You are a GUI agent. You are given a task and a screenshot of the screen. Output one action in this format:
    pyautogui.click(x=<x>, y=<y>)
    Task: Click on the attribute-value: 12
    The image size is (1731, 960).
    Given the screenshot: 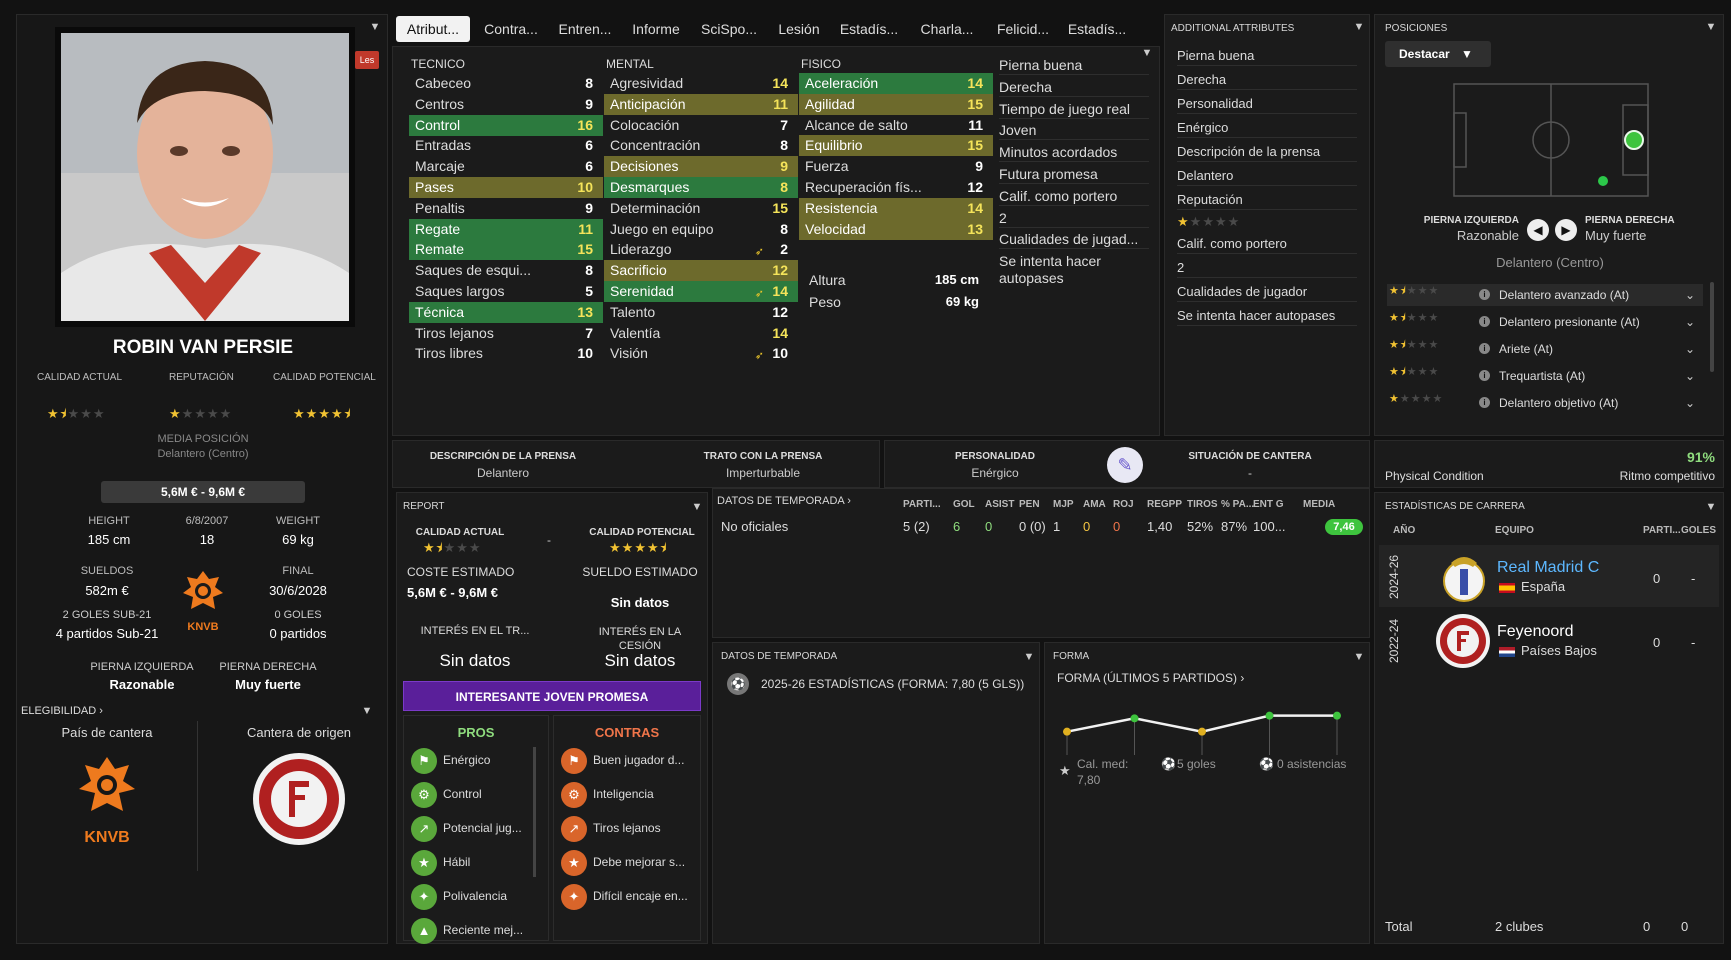 What is the action you would take?
    pyautogui.click(x=780, y=270)
    